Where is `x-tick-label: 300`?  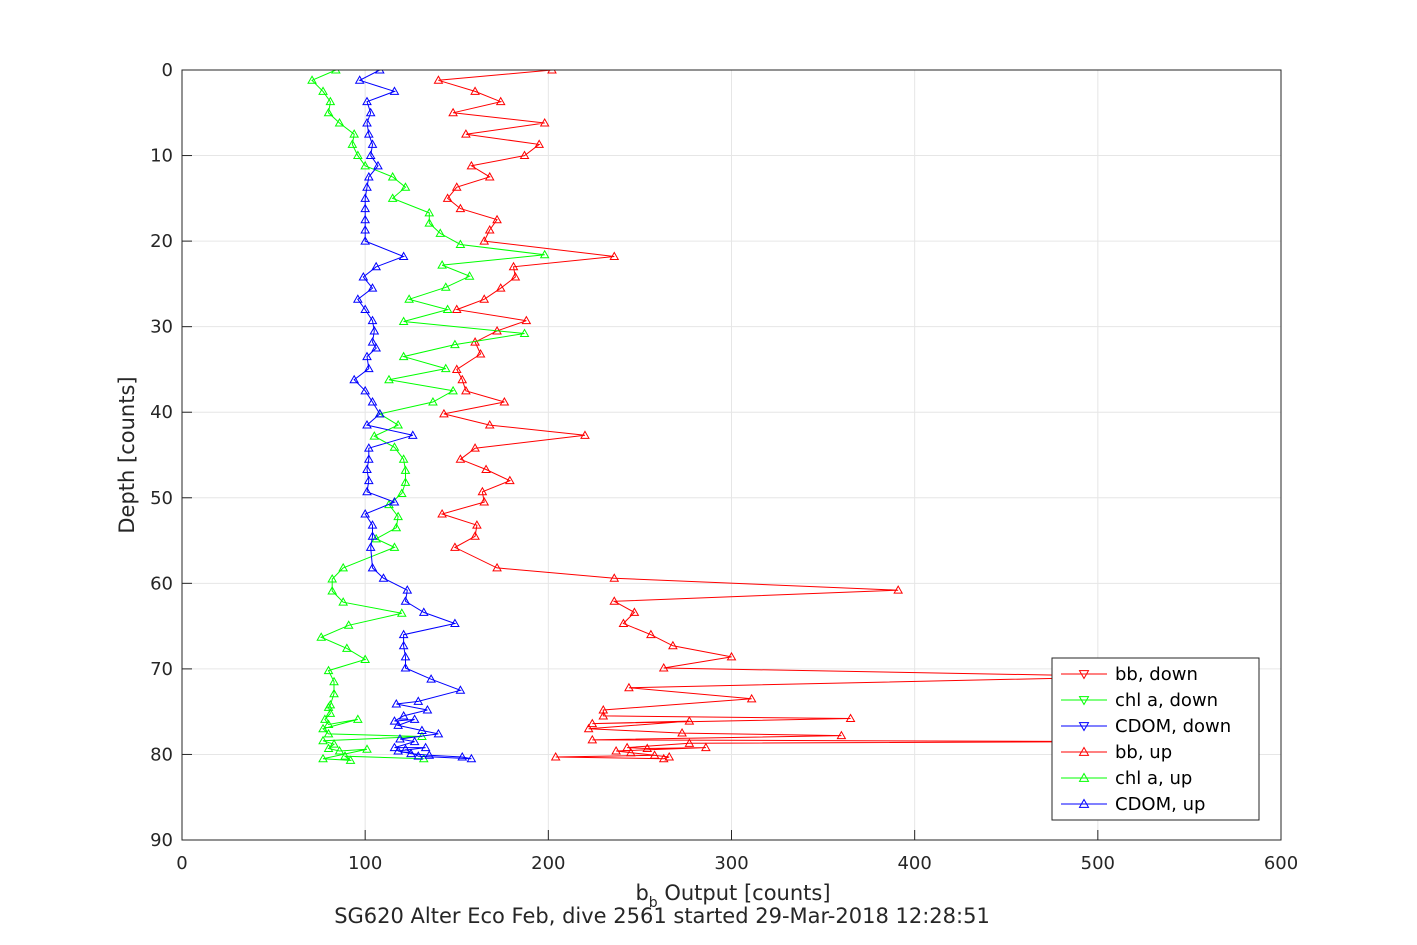
x-tick-label: 300 is located at coordinates (731, 863).